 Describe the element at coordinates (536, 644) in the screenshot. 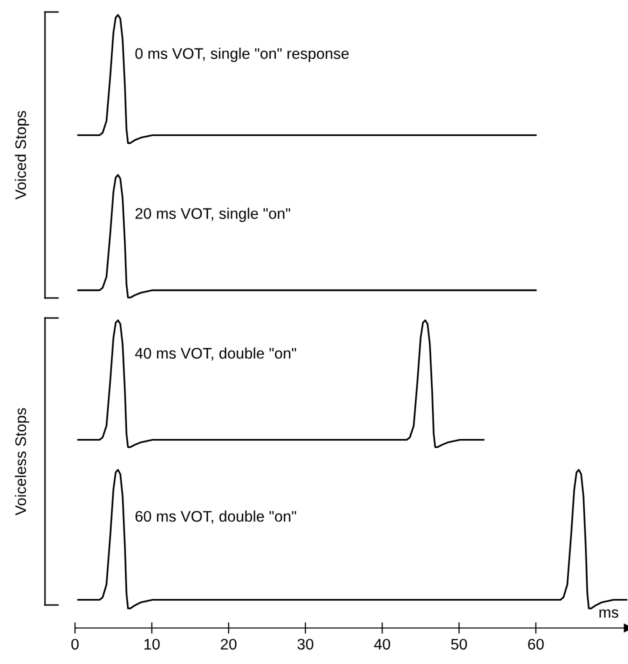

I see `x-tick-label: 60` at that location.